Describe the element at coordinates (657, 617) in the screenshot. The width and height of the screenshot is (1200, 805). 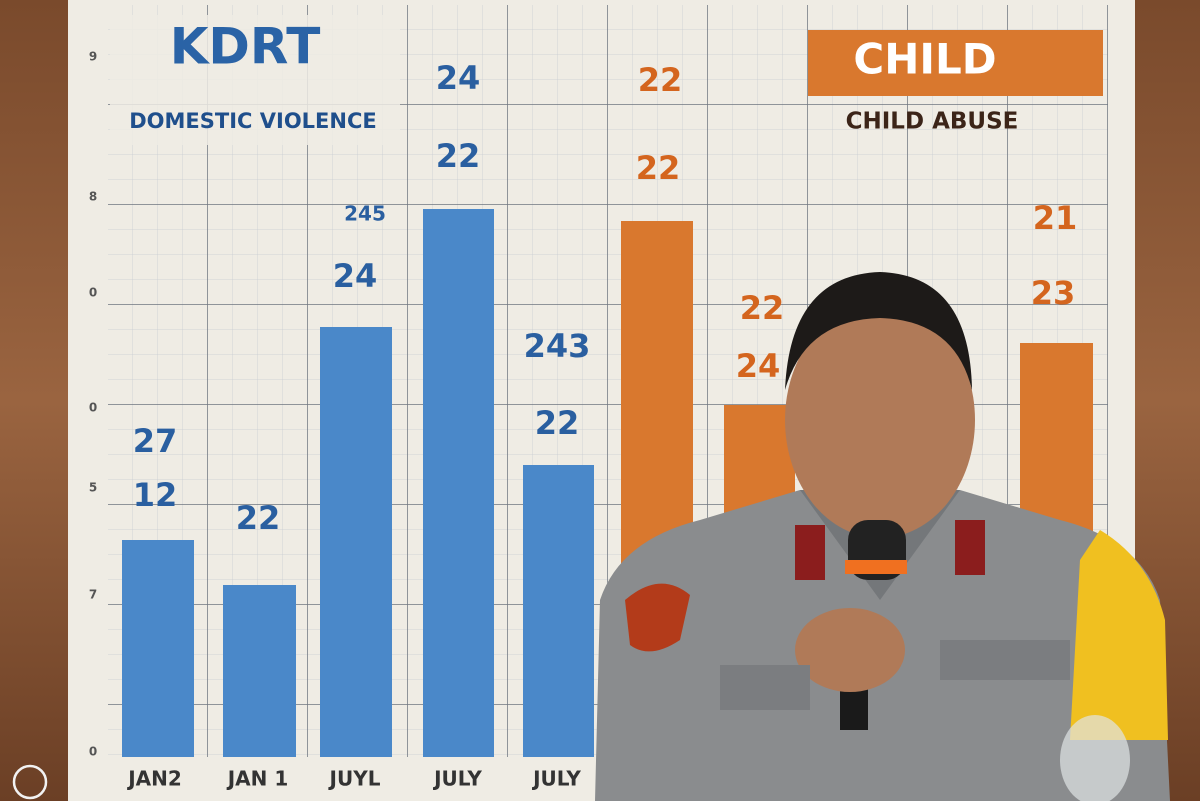
I see `patch` at that location.